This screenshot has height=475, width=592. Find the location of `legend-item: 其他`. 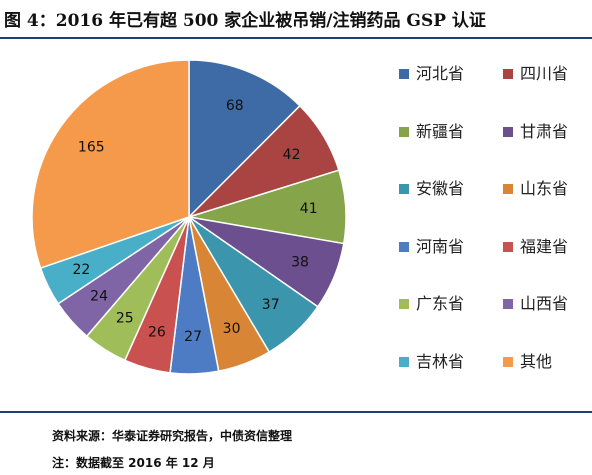

legend-item: 其他 is located at coordinates (527, 362).